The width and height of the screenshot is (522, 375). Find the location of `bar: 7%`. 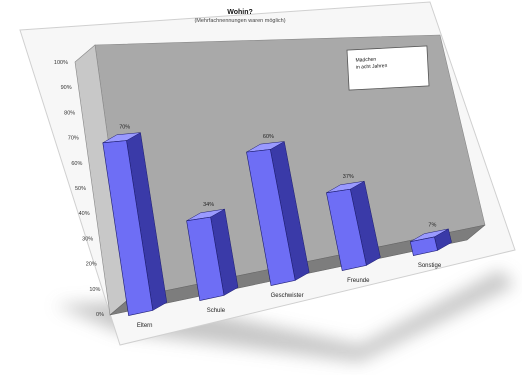

bar: 7% is located at coordinates (430, 239).